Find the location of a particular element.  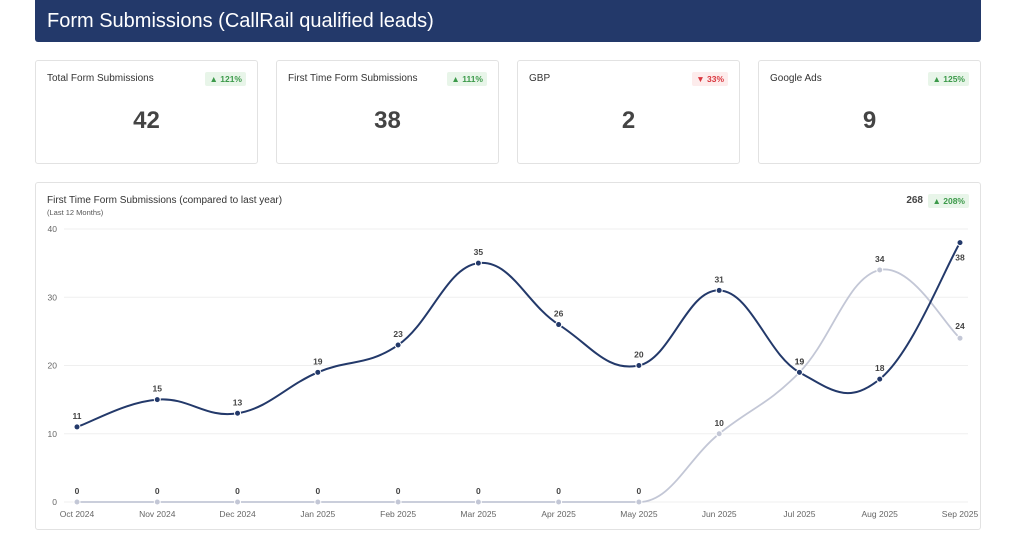

x-tick-label: Jan 2025 is located at coordinates (317, 514).